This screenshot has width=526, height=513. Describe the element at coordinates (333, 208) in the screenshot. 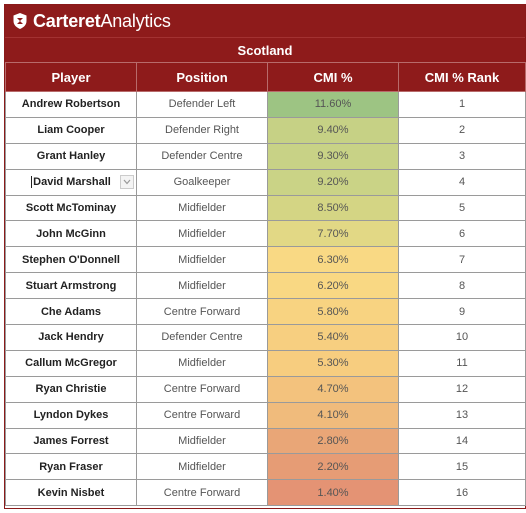

I see `cmi-cell: 8.50%` at that location.